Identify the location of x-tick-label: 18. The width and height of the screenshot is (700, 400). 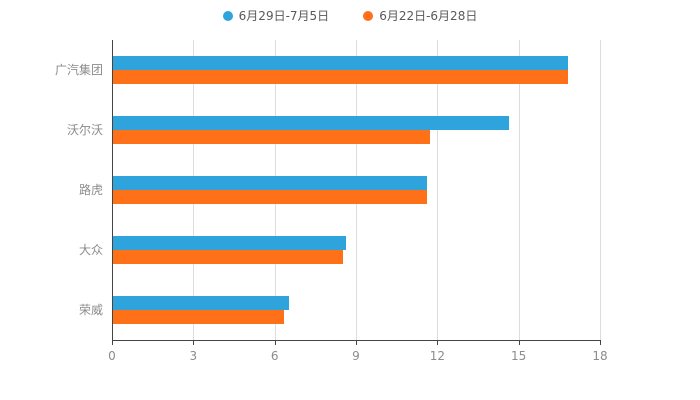
(600, 356).